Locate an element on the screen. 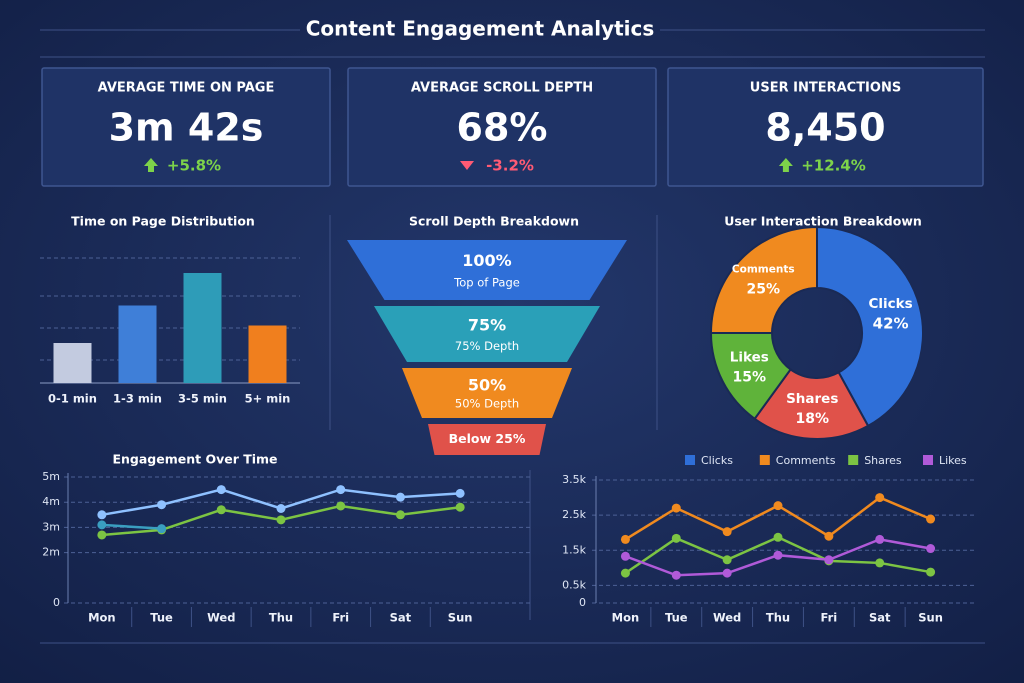 The height and width of the screenshot is (683, 1024). value-label: 50% is located at coordinates (487, 385).